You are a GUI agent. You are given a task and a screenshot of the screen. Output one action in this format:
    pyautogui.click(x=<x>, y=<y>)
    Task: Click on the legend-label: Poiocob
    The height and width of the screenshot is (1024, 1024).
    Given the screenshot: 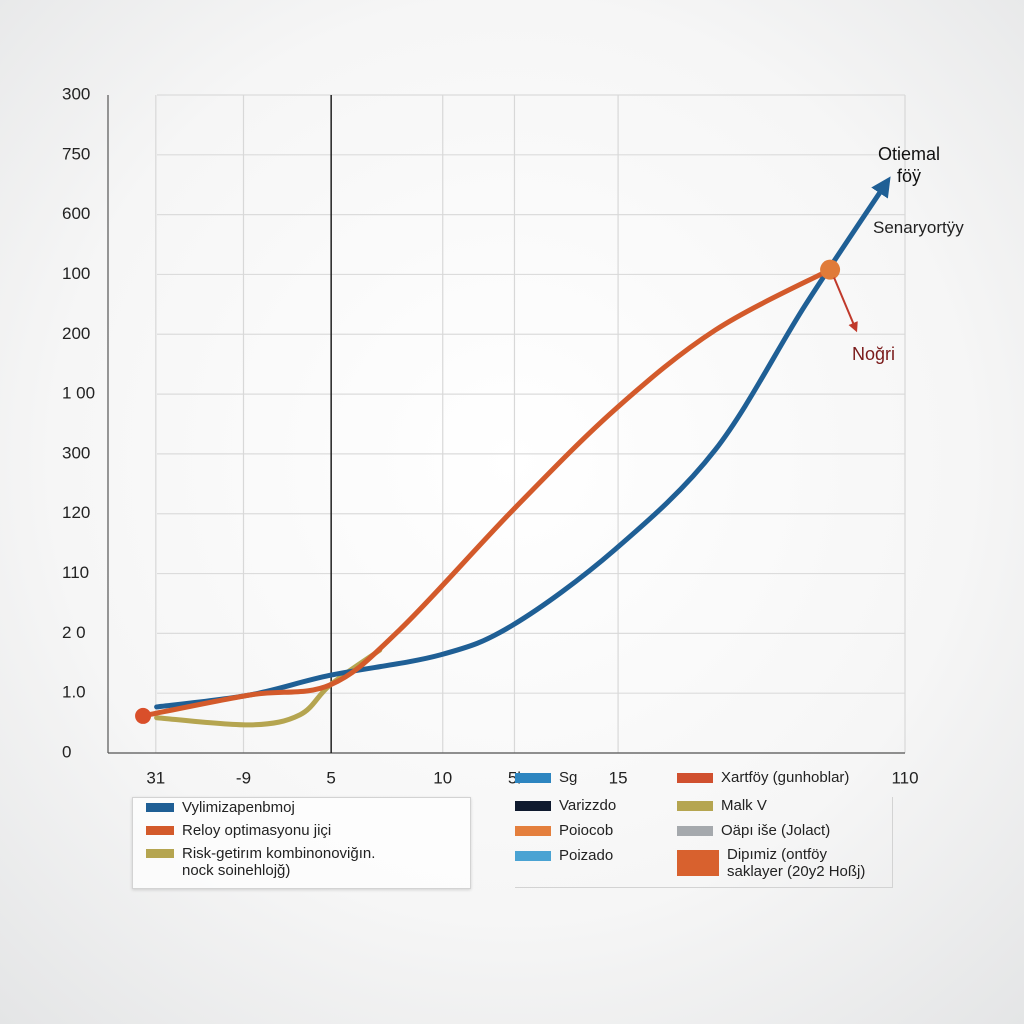 What is the action you would take?
    pyautogui.click(x=586, y=830)
    